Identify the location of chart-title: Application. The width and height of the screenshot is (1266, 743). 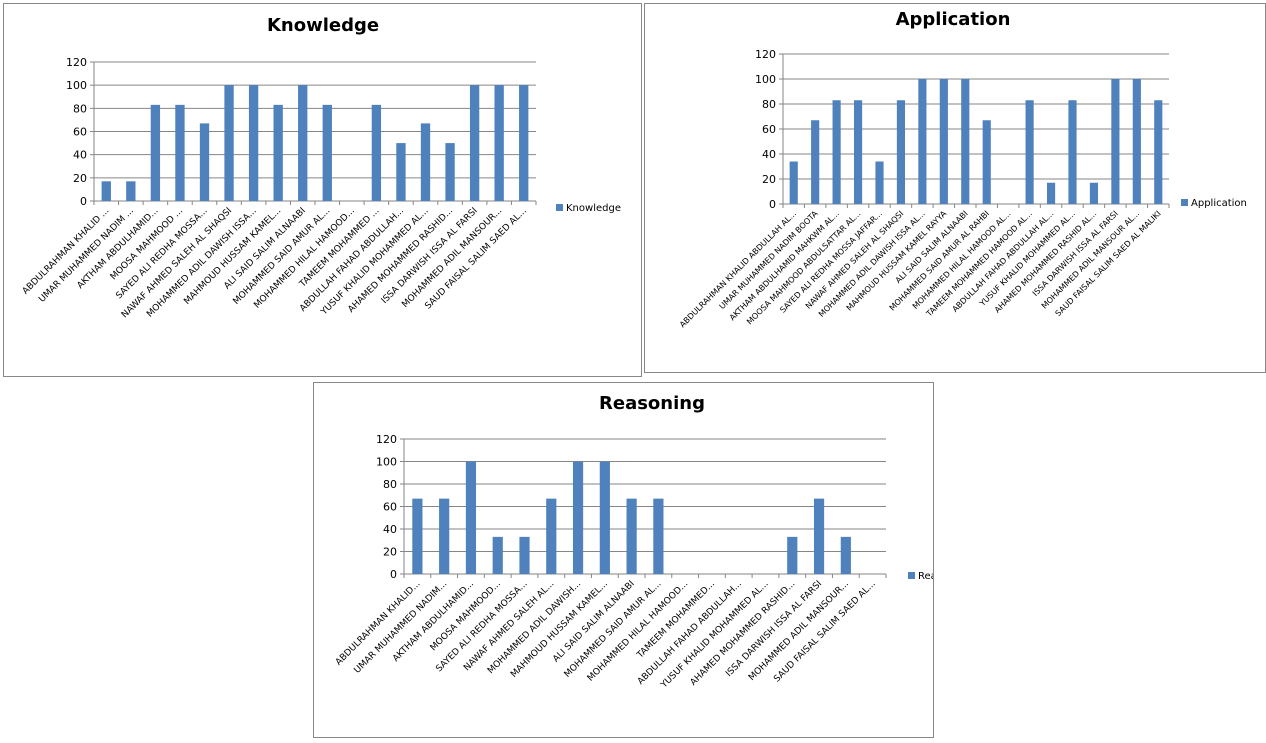
(953, 19).